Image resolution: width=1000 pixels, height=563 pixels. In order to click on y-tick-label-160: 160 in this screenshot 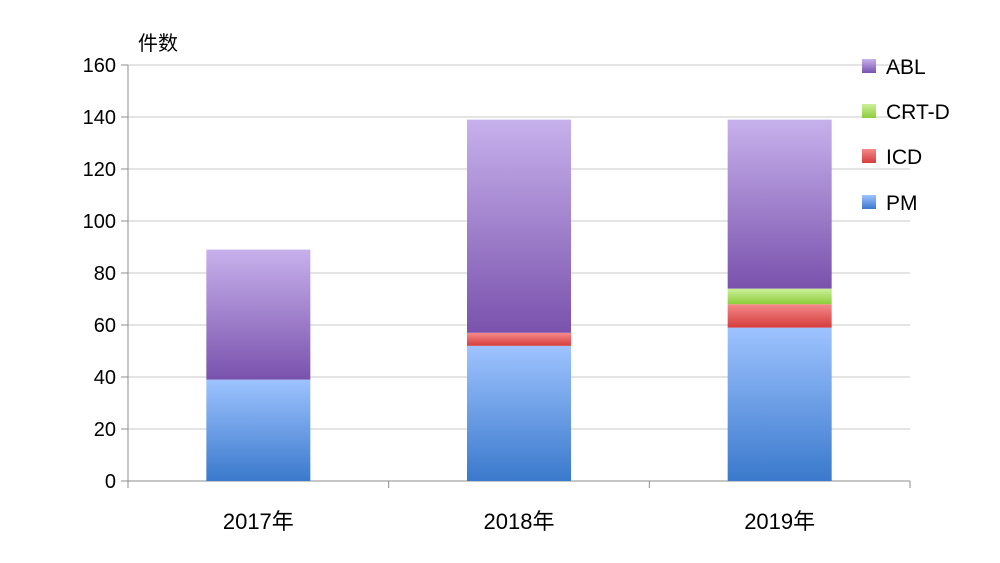, I will do `click(99, 66)`.